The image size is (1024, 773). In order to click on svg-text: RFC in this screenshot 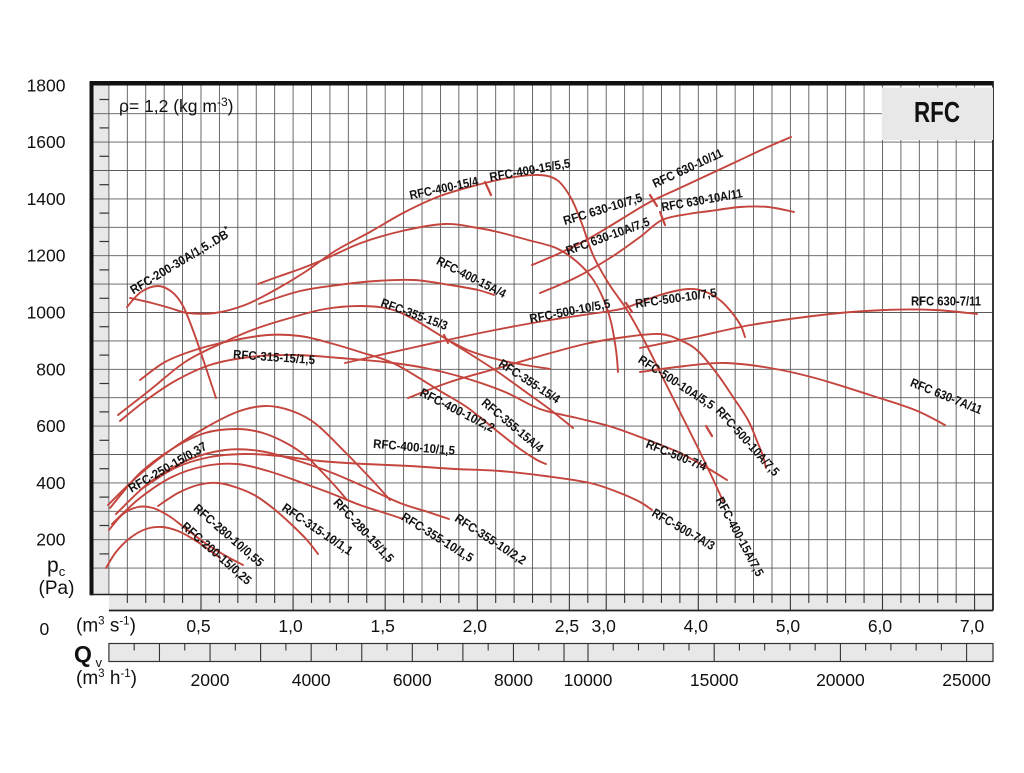, I will do `click(937, 113)`.